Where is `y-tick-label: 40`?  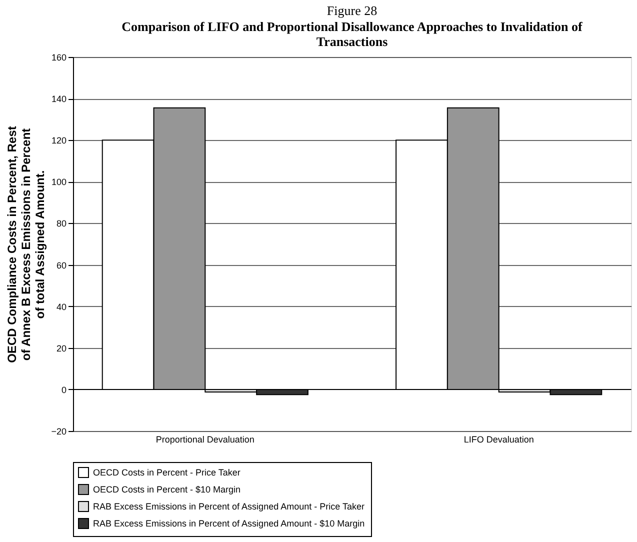
y-tick-label: 40 is located at coordinates (61, 307).